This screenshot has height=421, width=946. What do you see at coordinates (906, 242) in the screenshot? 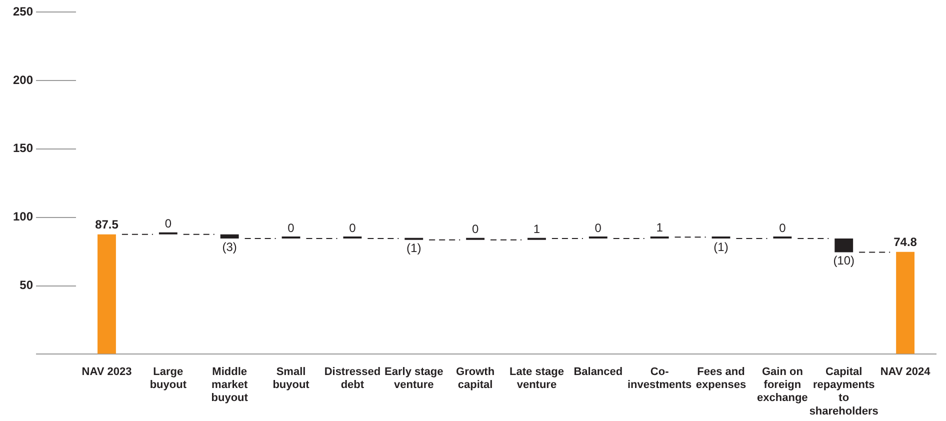
I see `data-label: 74.8` at bounding box center [906, 242].